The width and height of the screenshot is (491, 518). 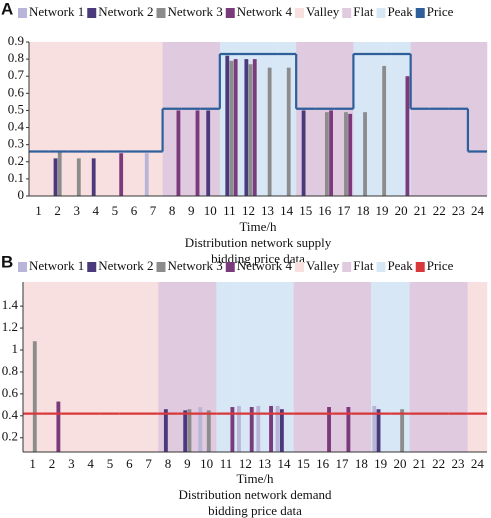 What do you see at coordinates (125, 11) in the screenshot?
I see `legend-label: Network 2` at bounding box center [125, 11].